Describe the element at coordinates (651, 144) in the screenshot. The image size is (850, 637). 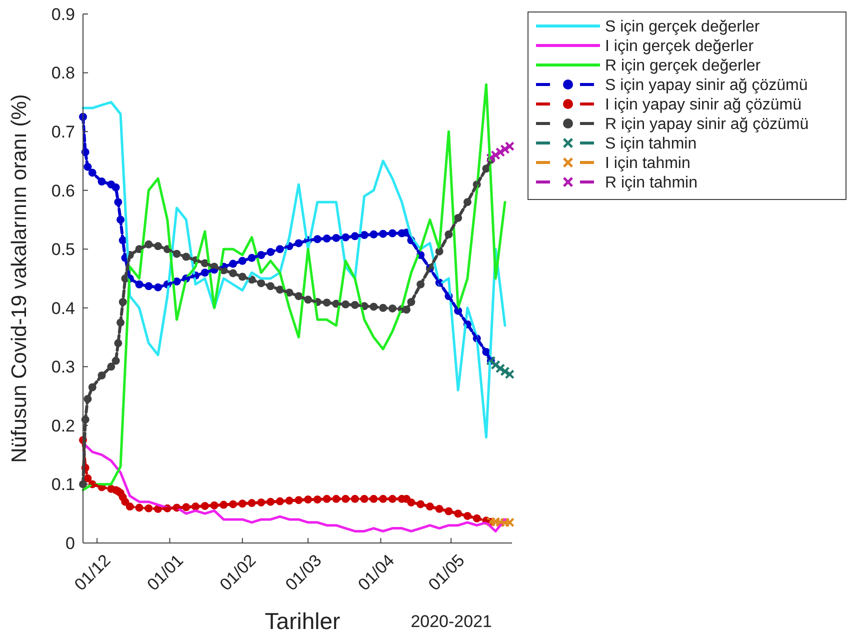
I see `legend-label: S için tahmin` at that location.